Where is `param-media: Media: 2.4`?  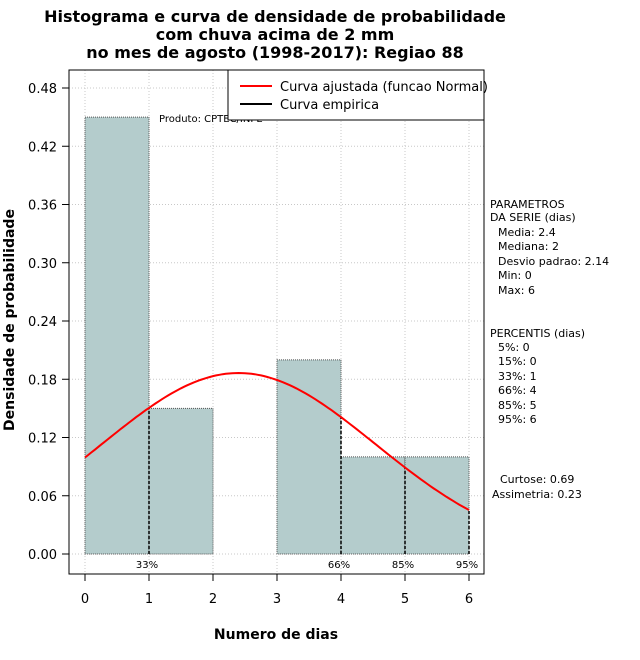 param-media: Media: 2.4 is located at coordinates (527, 232).